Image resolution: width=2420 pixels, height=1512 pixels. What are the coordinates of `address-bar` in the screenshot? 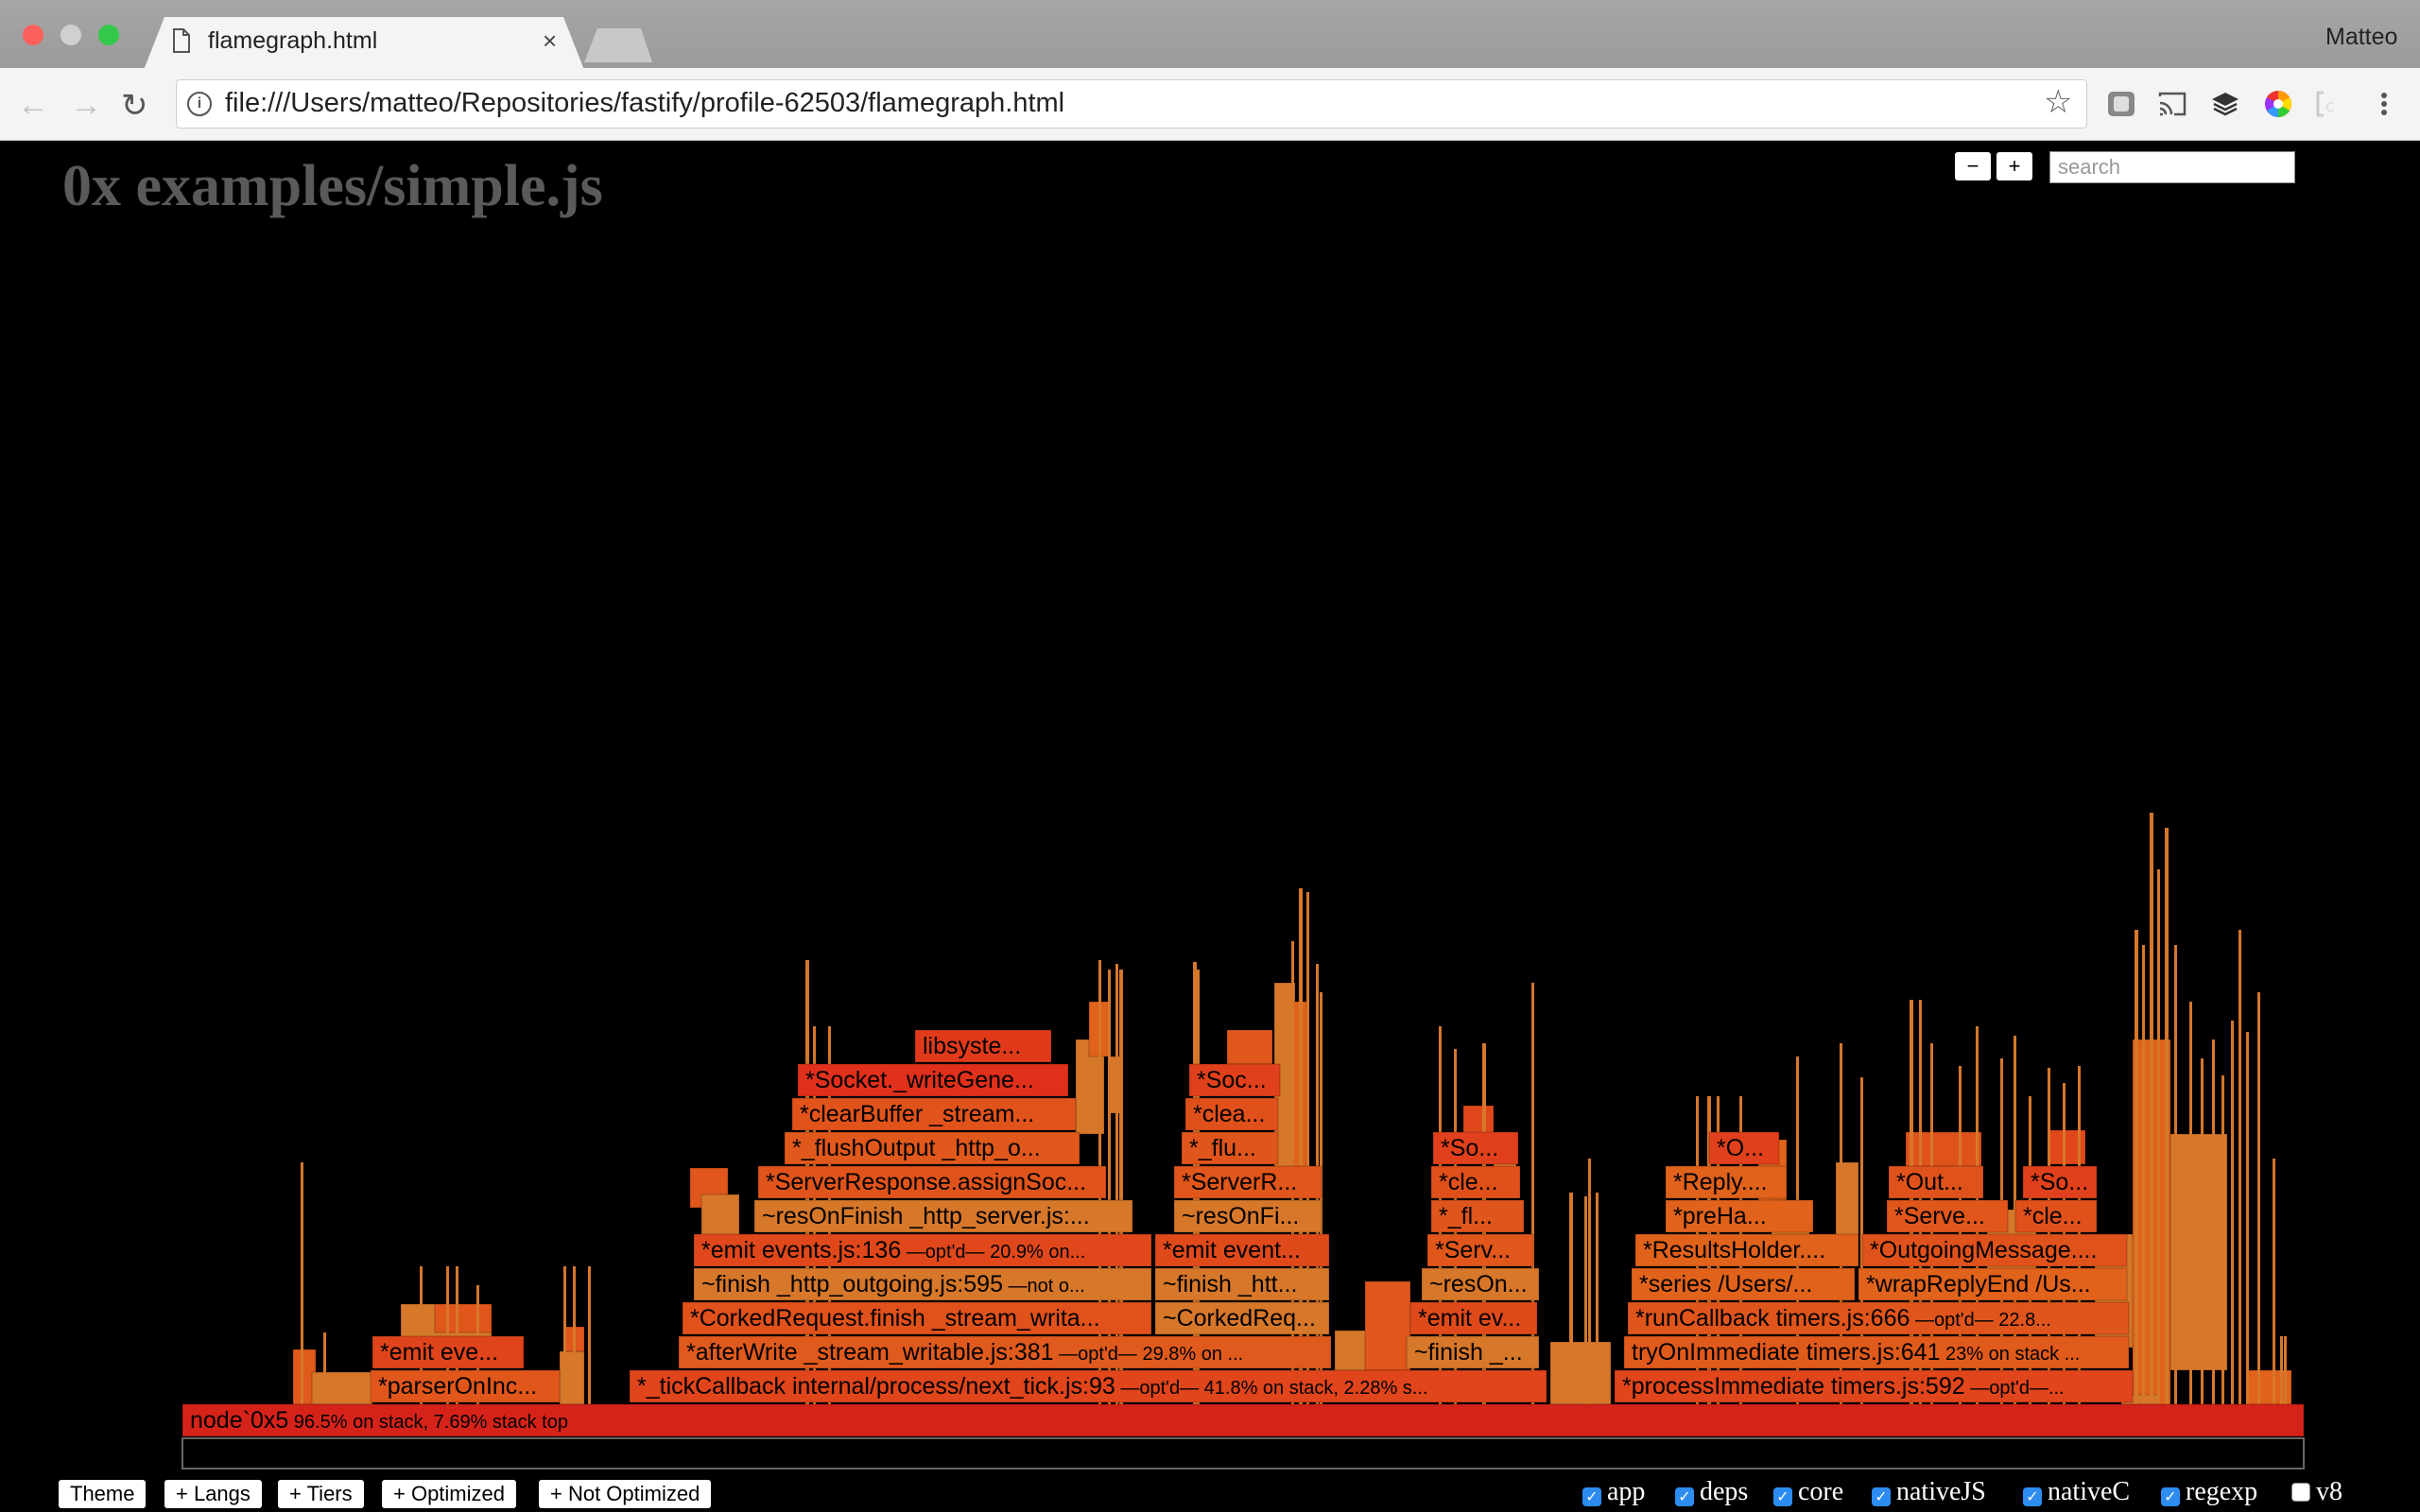 It's located at (1131, 104).